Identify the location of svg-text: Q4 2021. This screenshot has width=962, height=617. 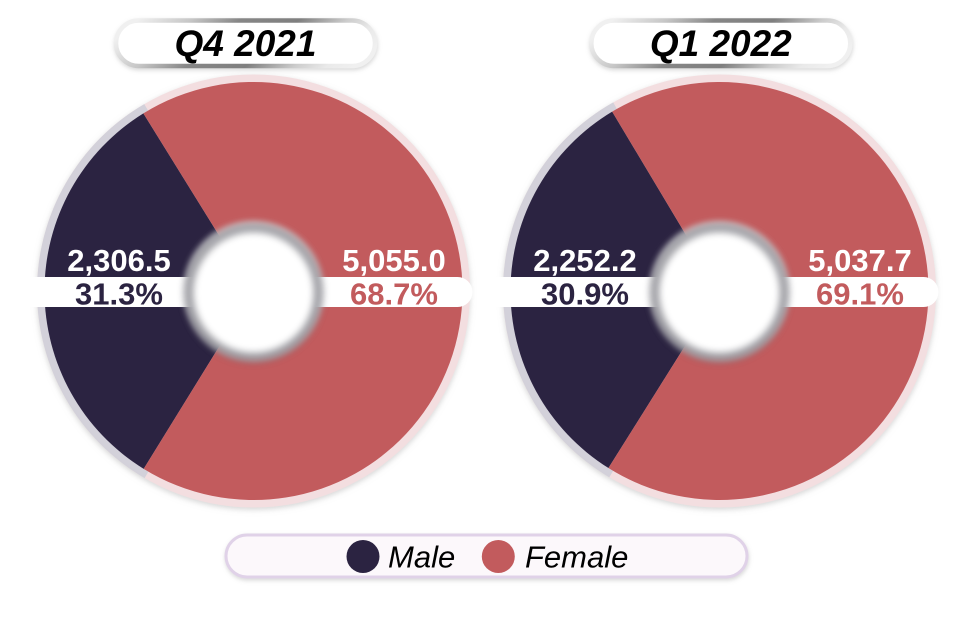
(246, 43).